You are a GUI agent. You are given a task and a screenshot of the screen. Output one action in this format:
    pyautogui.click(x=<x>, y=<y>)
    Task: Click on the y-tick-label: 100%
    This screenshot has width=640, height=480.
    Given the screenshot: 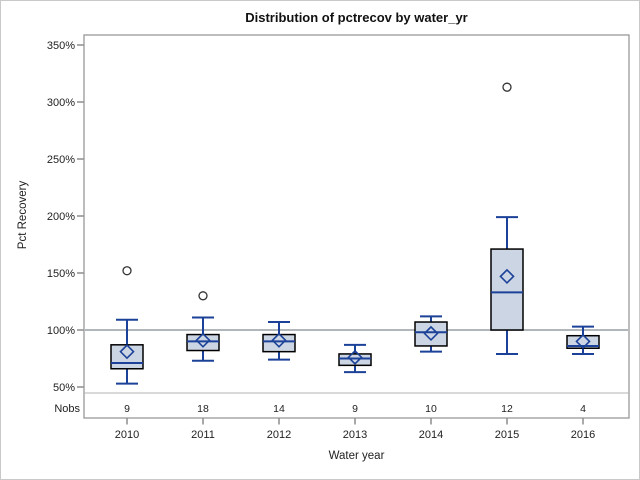 What is the action you would take?
    pyautogui.click(x=61, y=331)
    